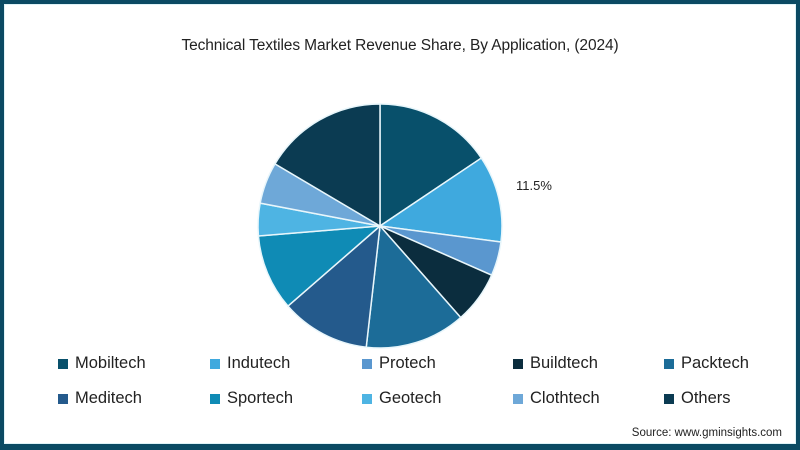 The height and width of the screenshot is (450, 800). Describe the element at coordinates (407, 363) in the screenshot. I see `legend-label: Protech` at that location.